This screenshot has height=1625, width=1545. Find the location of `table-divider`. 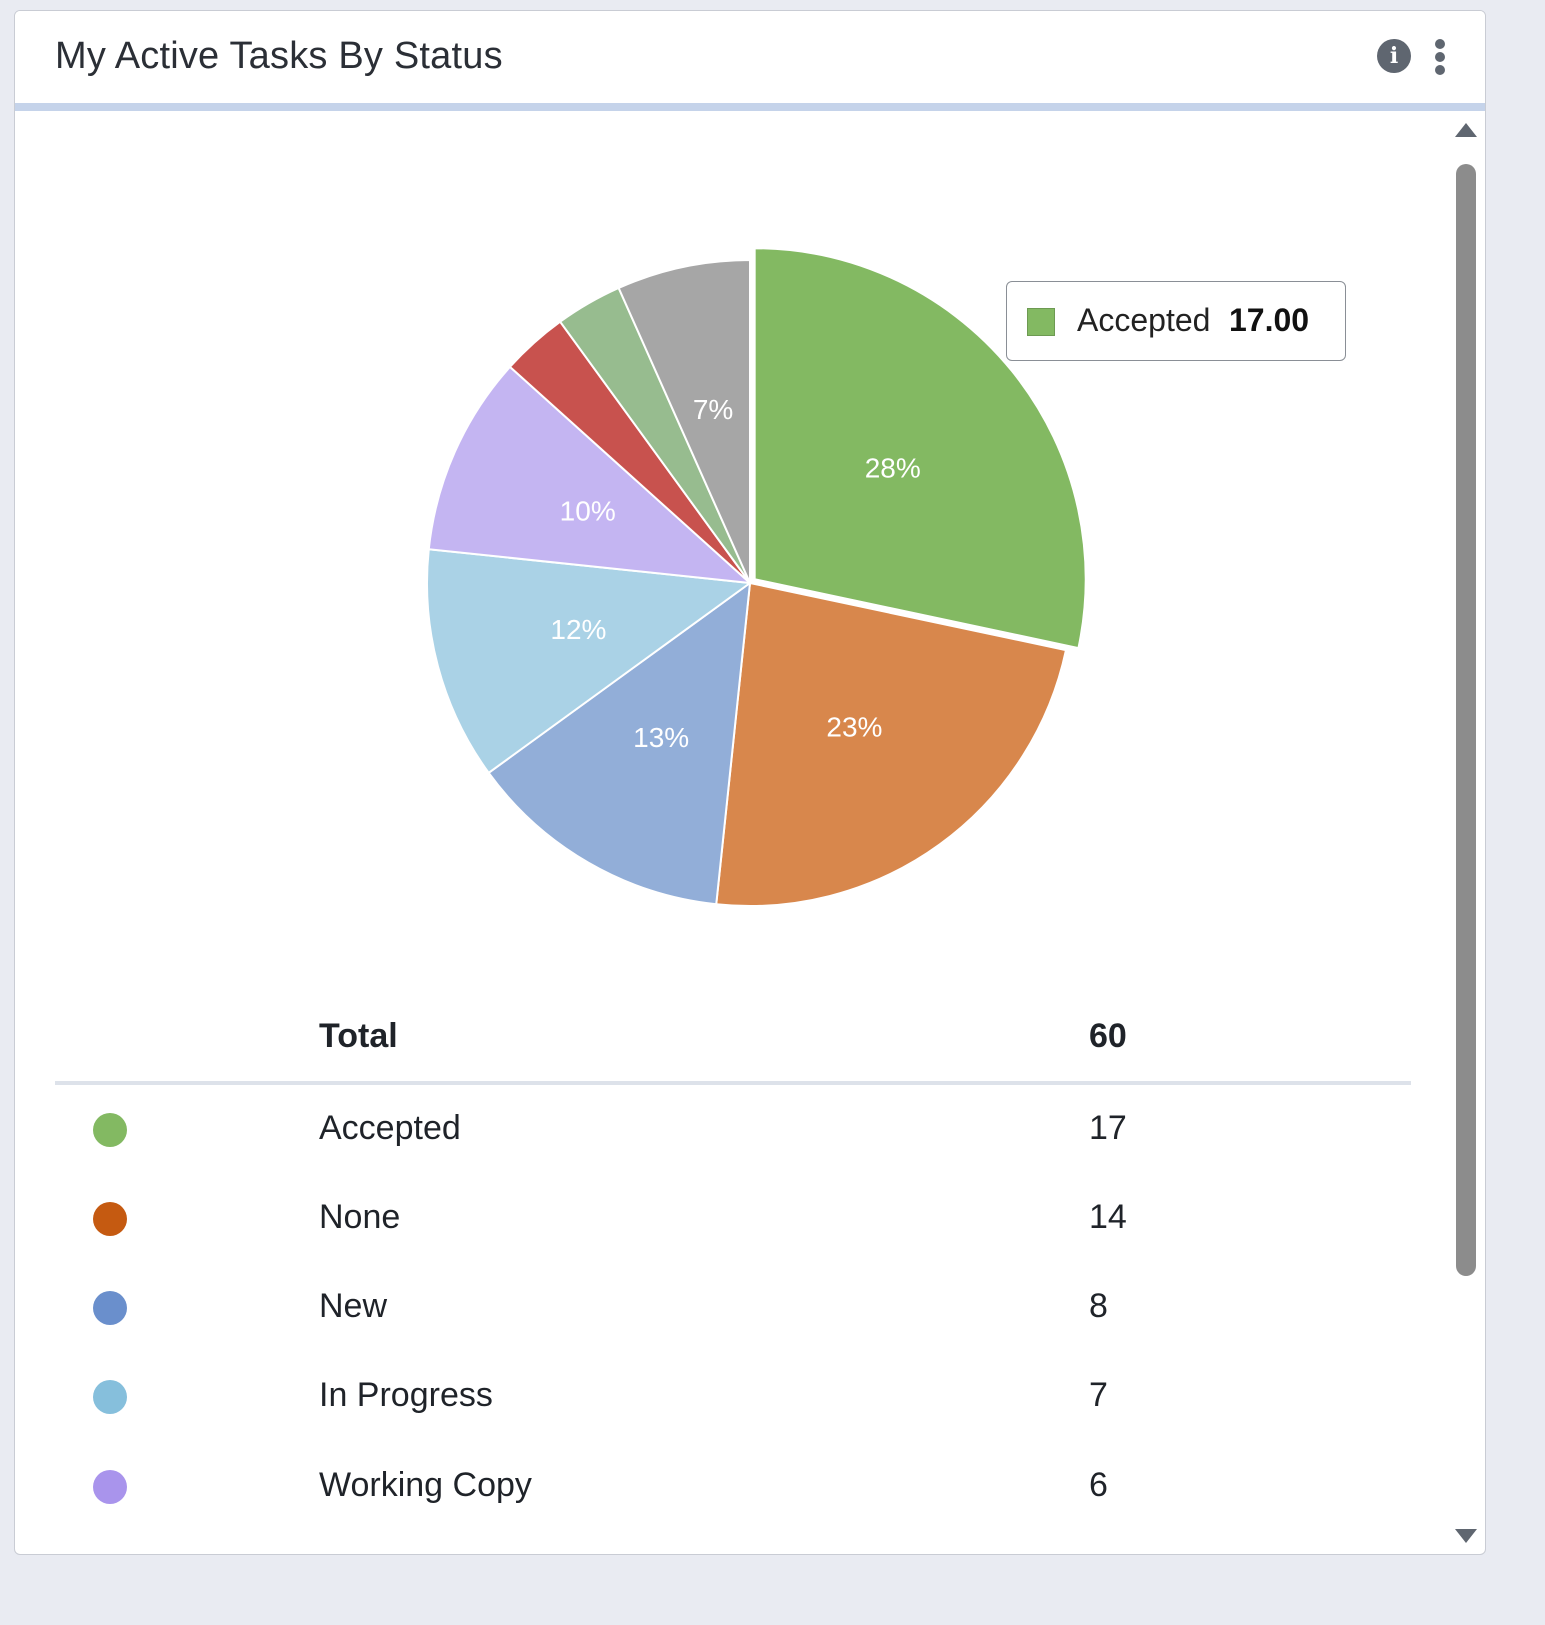

table-divider is located at coordinates (733, 1083).